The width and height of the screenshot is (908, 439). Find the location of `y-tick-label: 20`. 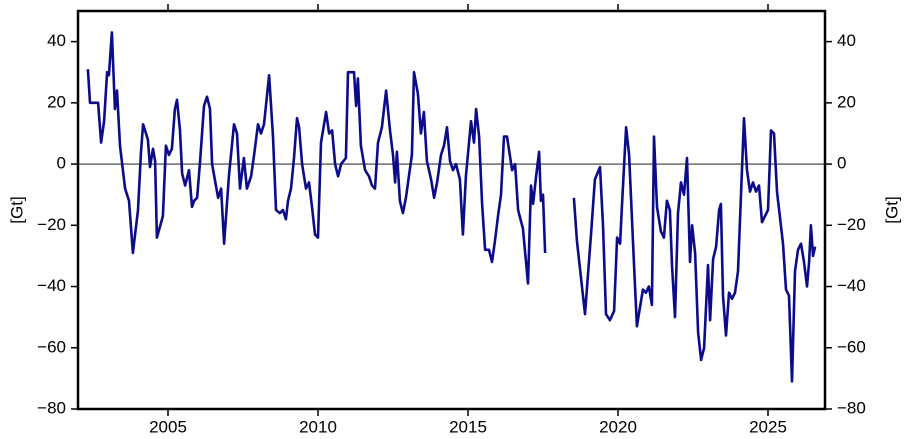

y-tick-label: 20 is located at coordinates (56, 101).